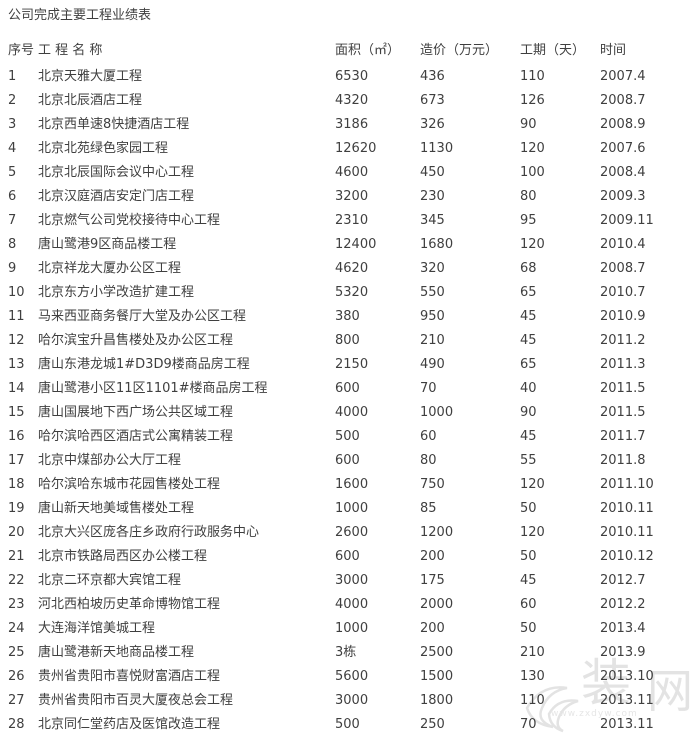  I want to click on cell-time: 2010.7, so click(623, 292).